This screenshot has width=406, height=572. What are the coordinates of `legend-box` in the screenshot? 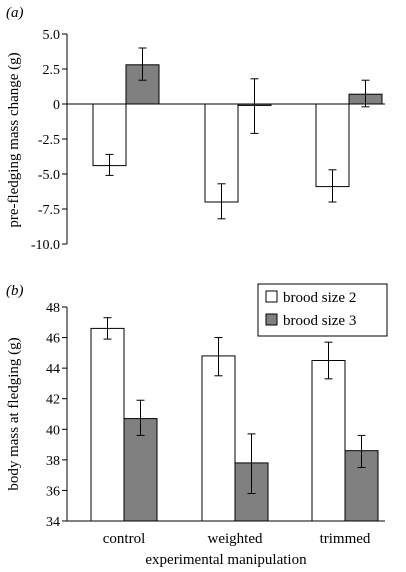 It's located at (322, 310).